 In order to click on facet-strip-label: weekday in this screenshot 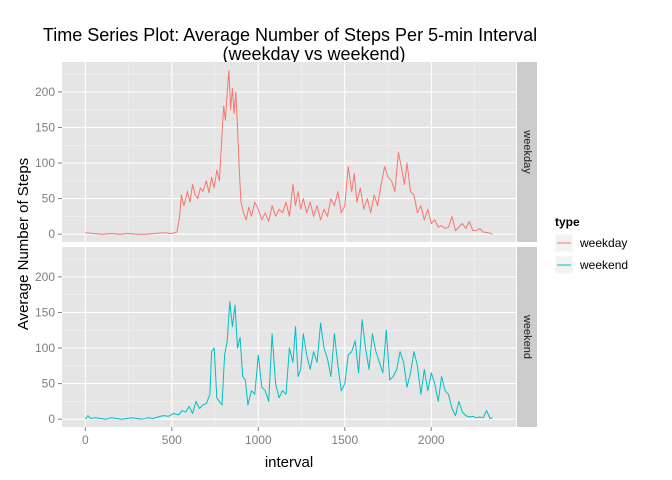, I will do `click(527, 151)`.